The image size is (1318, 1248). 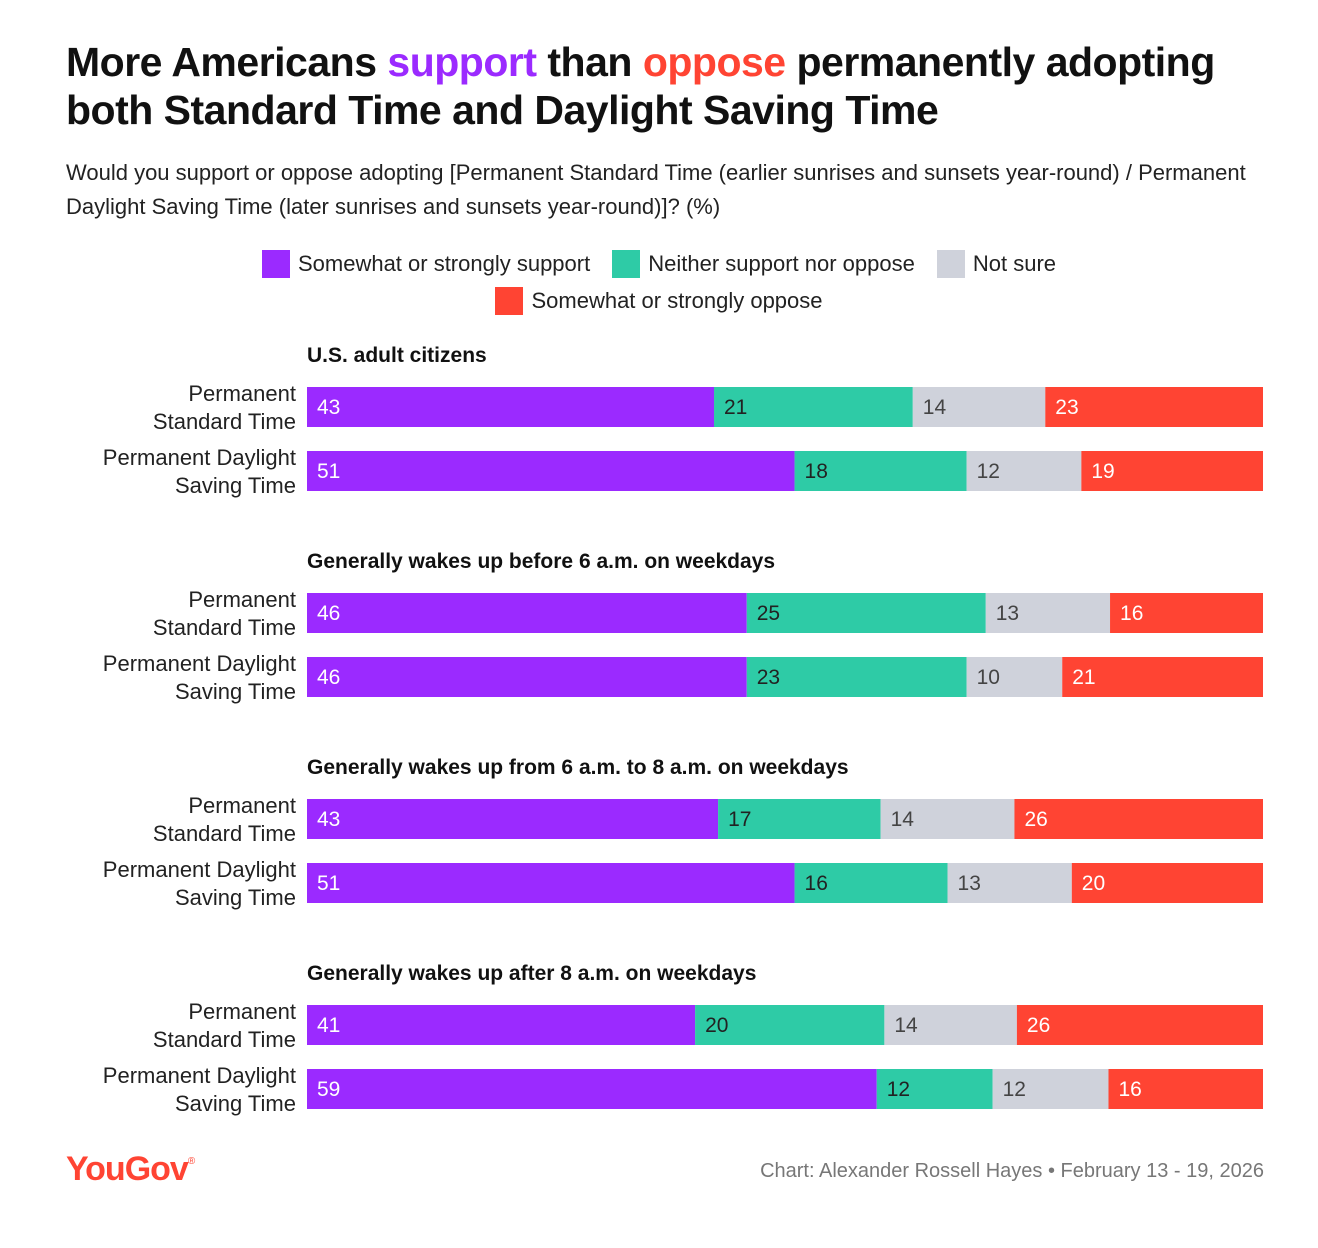 What do you see at coordinates (988, 677) in the screenshot?
I see `data-label-not-sure: 10` at bounding box center [988, 677].